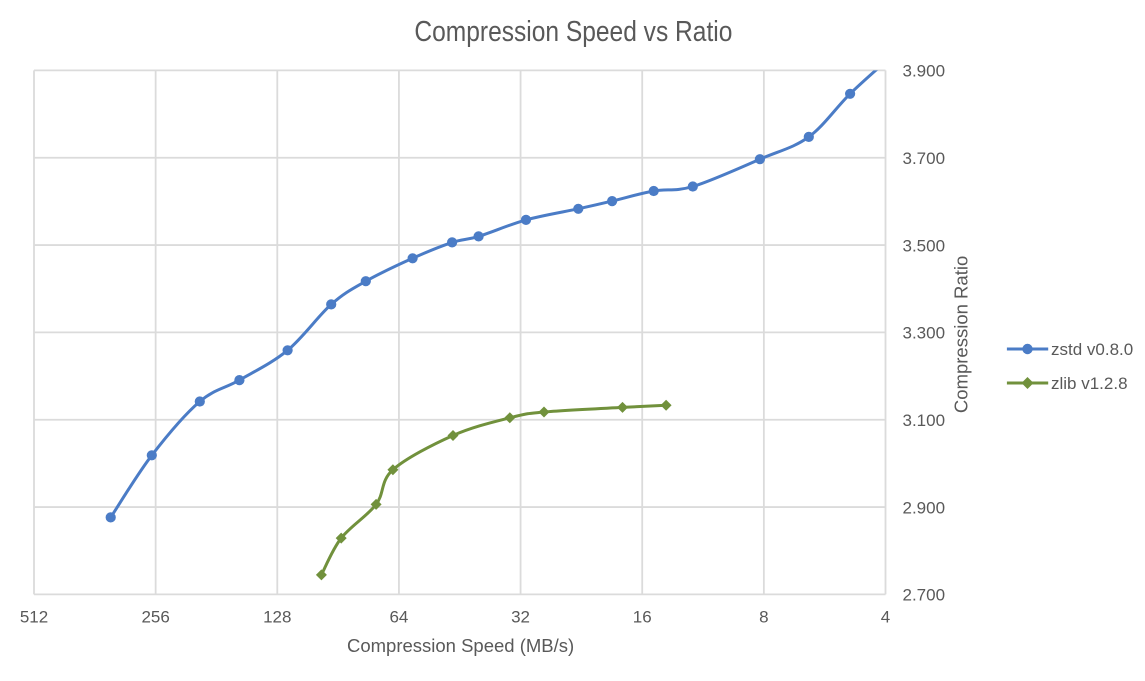 The height and width of the screenshot is (681, 1145). Describe the element at coordinates (924, 333) in the screenshot. I see `svg-text: 3.300` at that location.